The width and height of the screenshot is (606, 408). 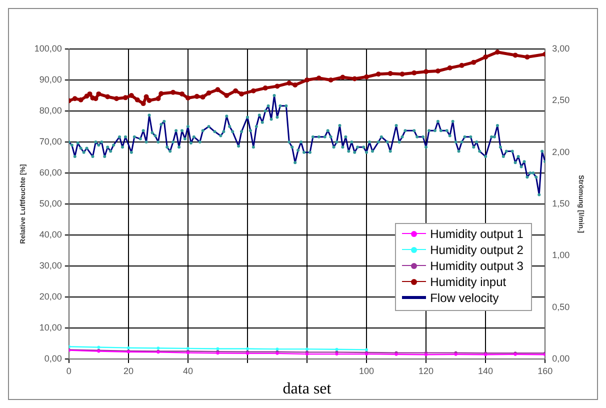 What do you see at coordinates (366, 371) in the screenshot?
I see `x-tick-label: 100` at bounding box center [366, 371].